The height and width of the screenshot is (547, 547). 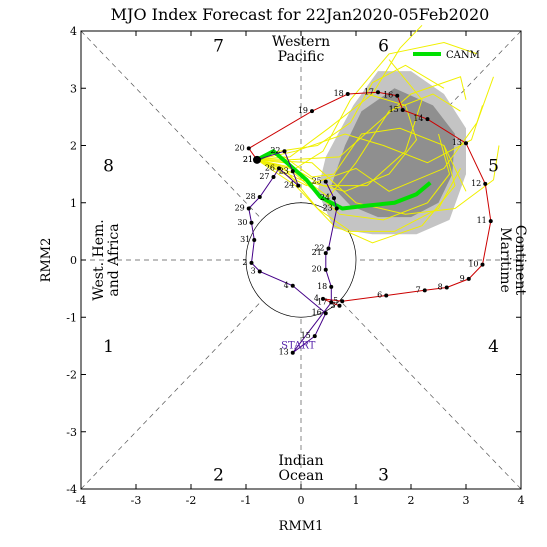 I want to click on x-tick-label: 0, so click(x=301, y=500).